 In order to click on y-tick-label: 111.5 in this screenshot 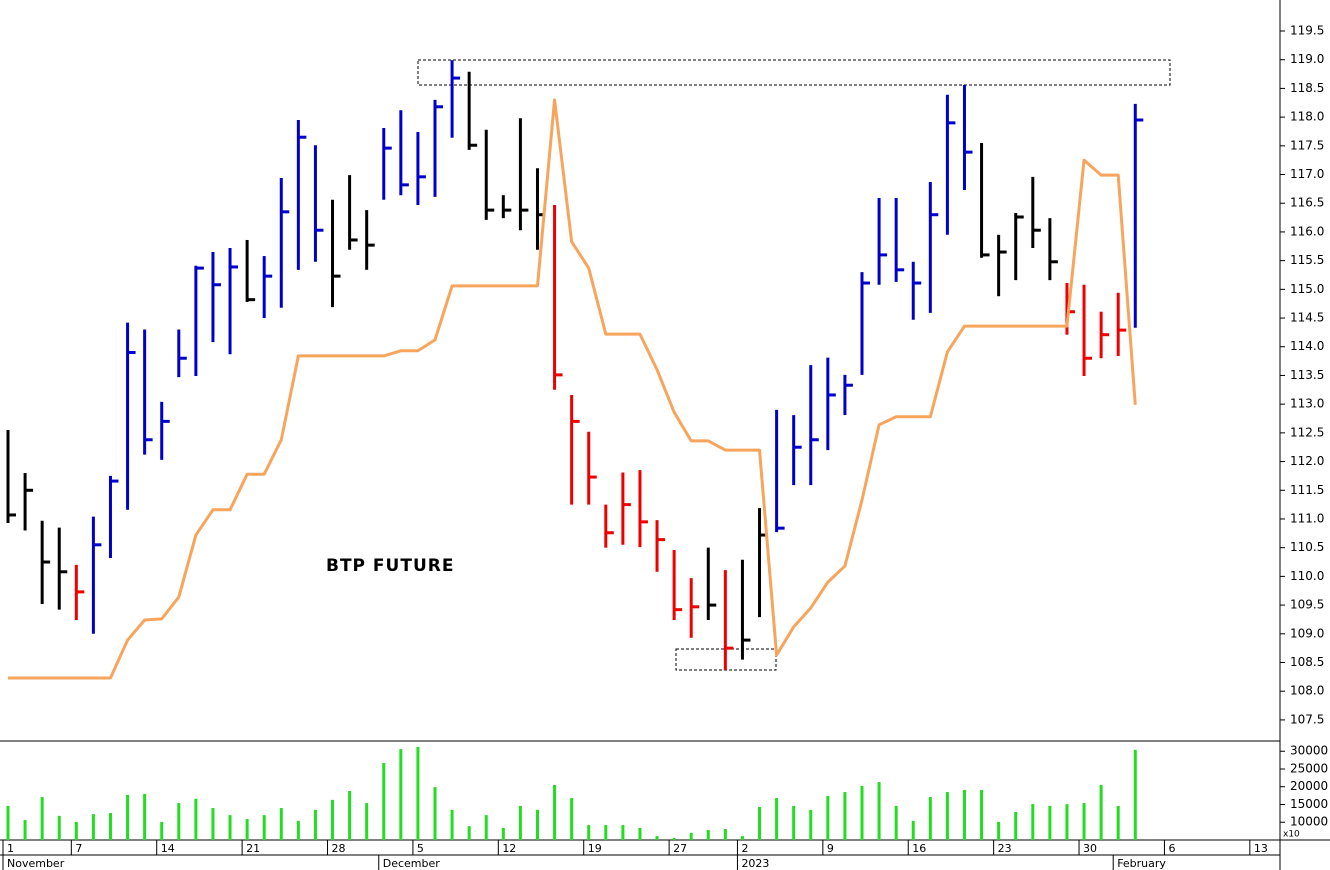, I will do `click(1307, 490)`.